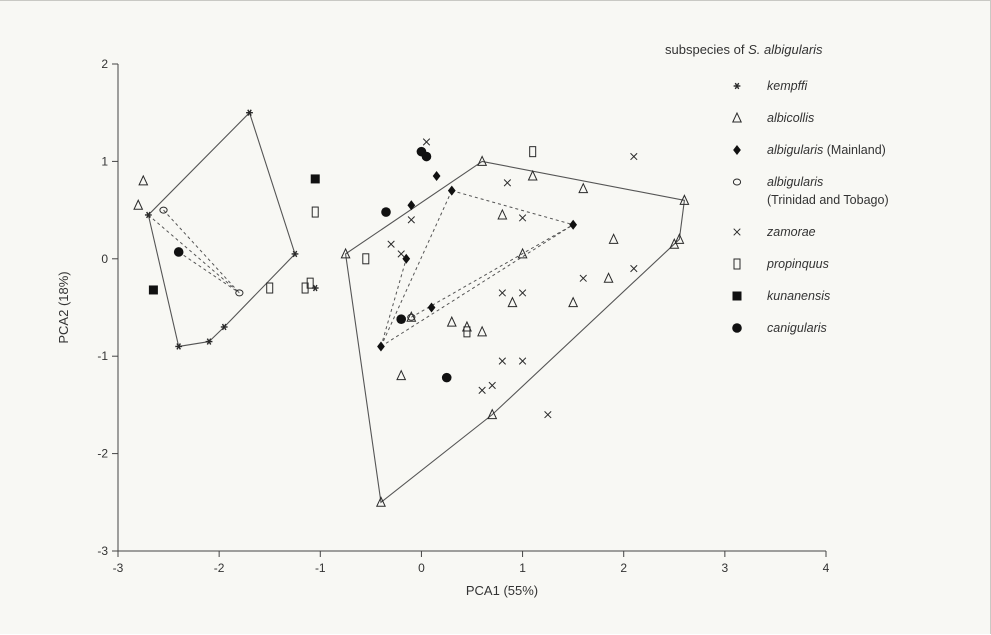 This screenshot has width=991, height=635. What do you see at coordinates (798, 296) in the screenshot?
I see `legend-label-kunanensis: kunanensis` at bounding box center [798, 296].